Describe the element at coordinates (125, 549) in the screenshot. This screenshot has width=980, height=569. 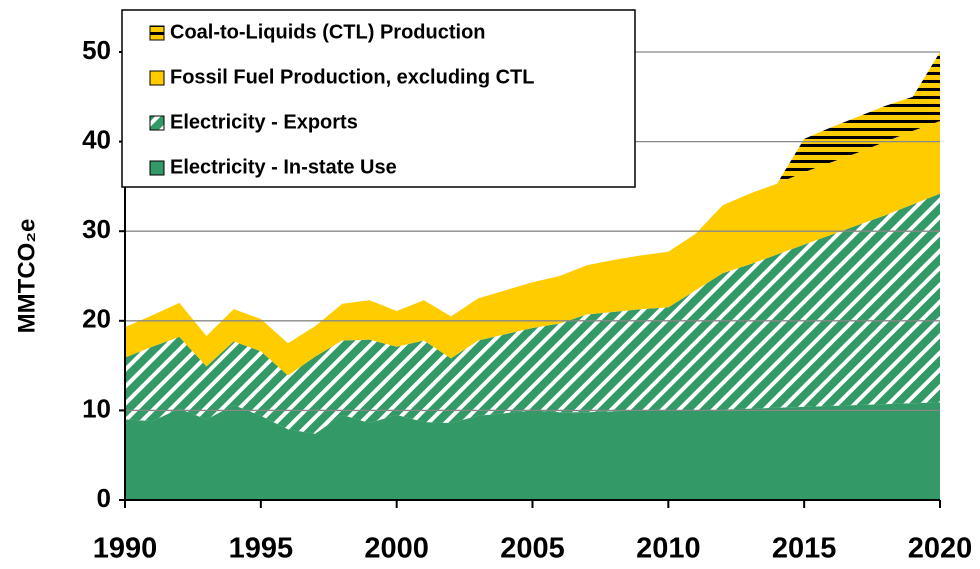
I see `x-tick-label: 1990` at that location.